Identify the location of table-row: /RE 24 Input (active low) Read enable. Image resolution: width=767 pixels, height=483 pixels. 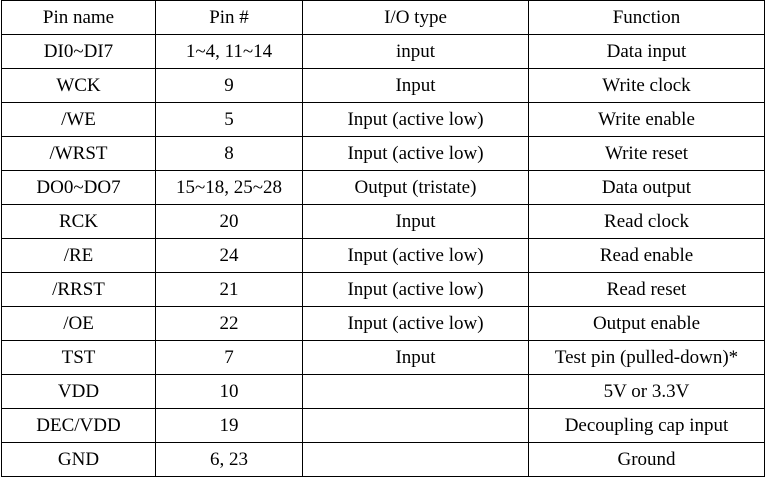
(383, 255).